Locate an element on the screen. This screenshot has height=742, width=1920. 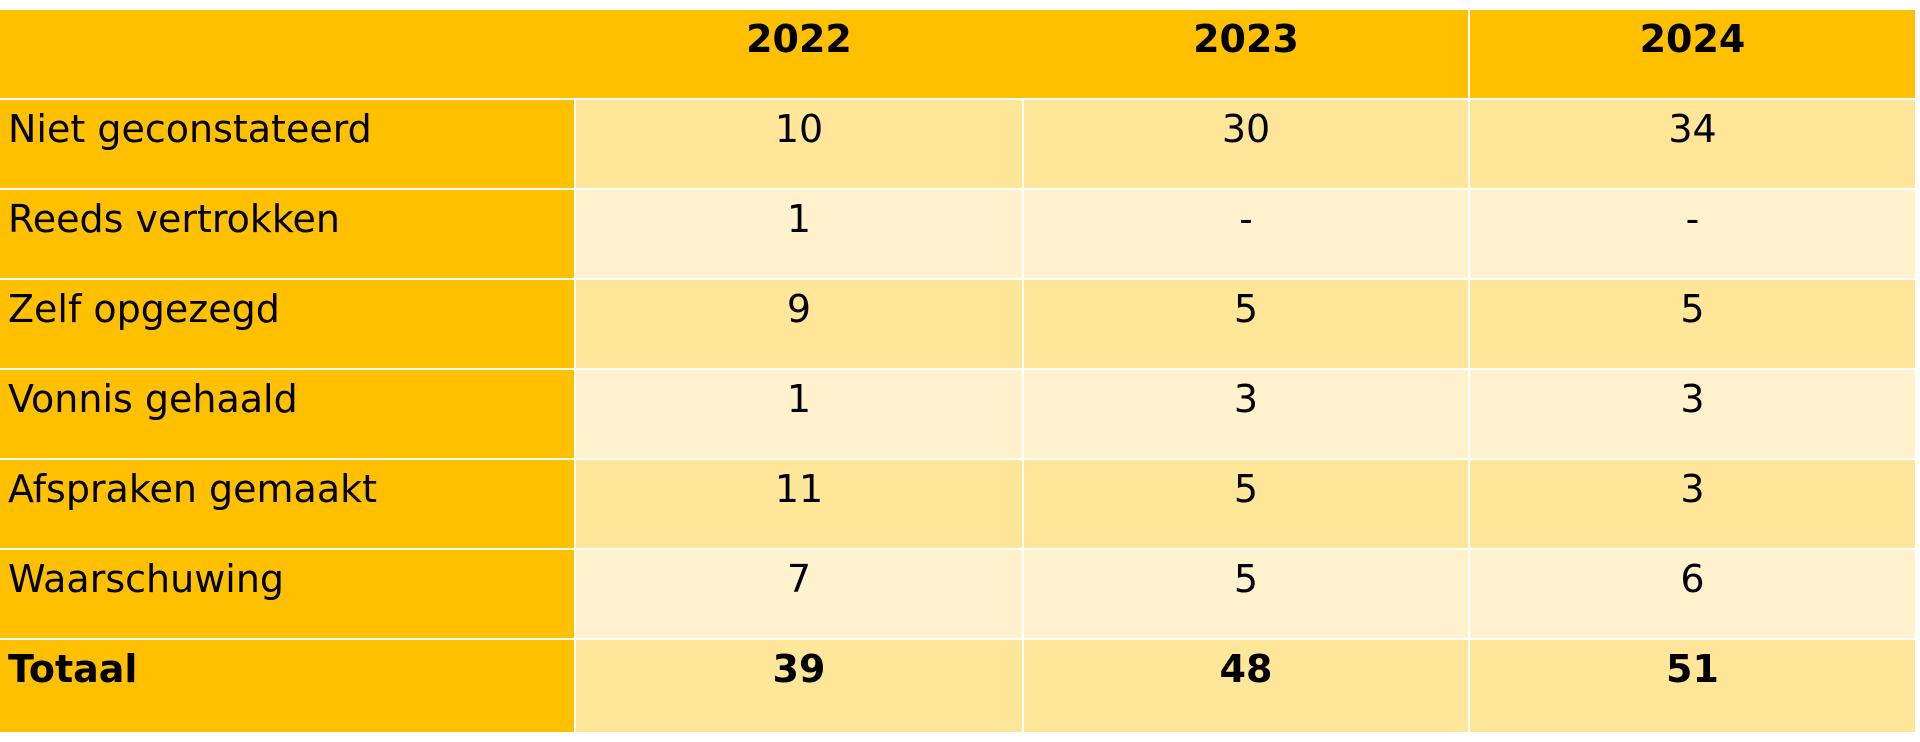
table-row: Zelf opgezegd 9 5 5 is located at coordinates (957, 324).